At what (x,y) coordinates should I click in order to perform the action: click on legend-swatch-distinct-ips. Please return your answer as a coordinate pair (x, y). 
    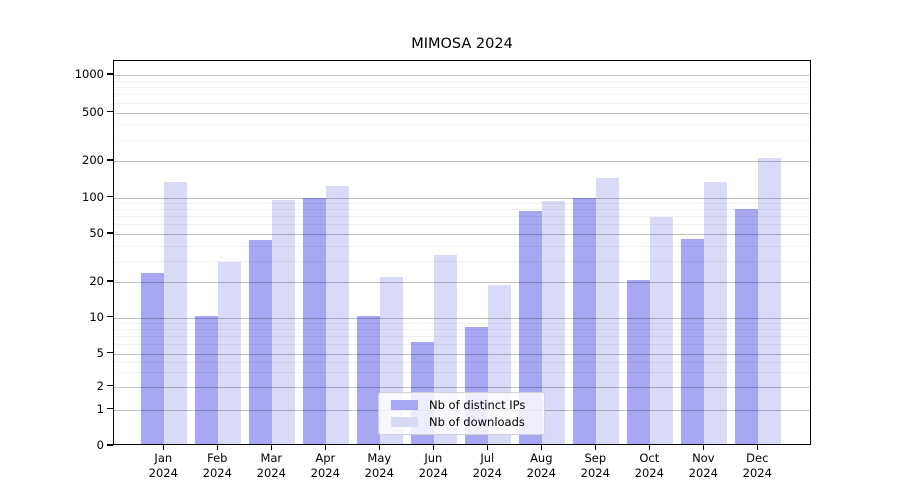
    Looking at the image, I should click on (404, 404).